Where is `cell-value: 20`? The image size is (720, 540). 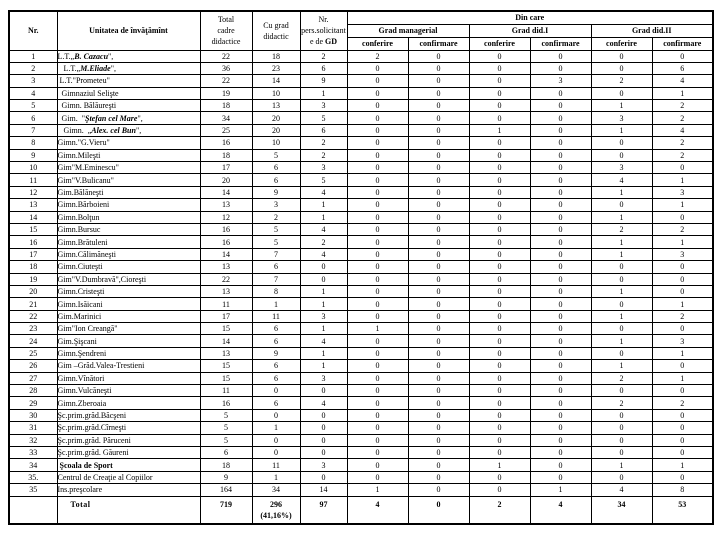
cell-value: 20 is located at coordinates (276, 130).